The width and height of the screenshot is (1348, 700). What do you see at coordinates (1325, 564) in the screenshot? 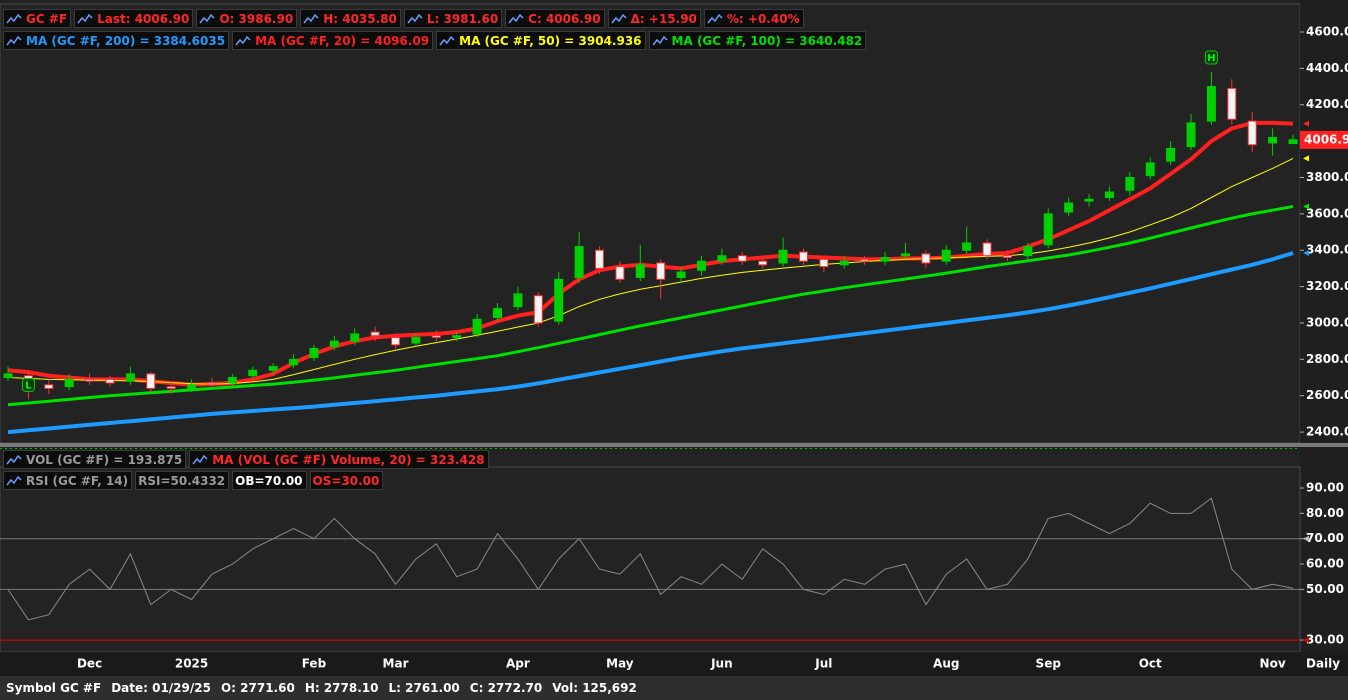
I see `y-tick-label: 60.00` at bounding box center [1325, 564].